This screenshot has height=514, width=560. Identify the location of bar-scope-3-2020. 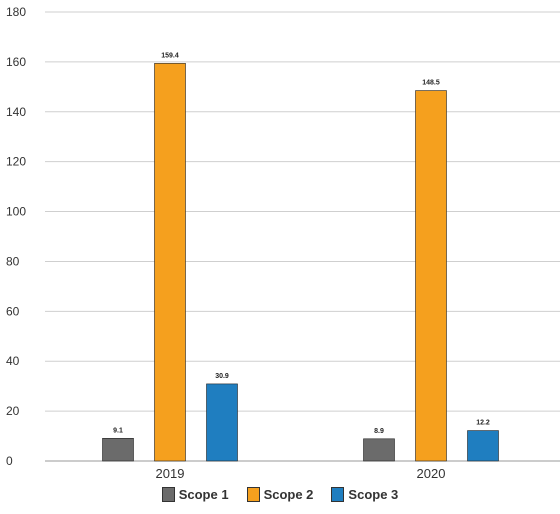
(483, 446).